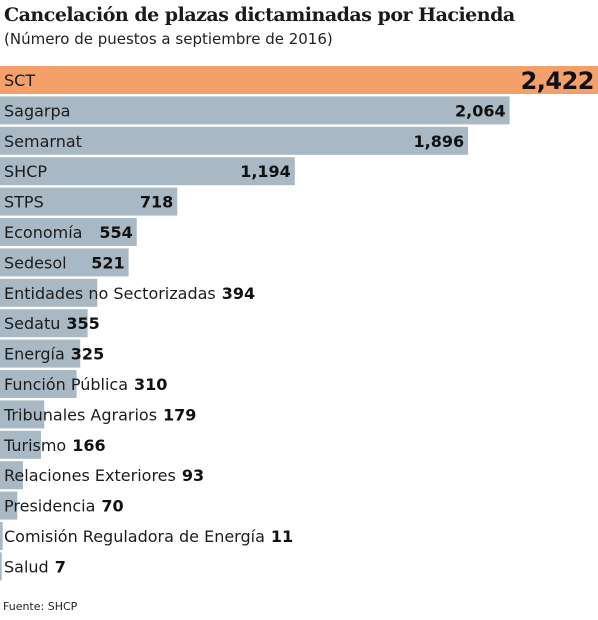 This screenshot has width=598, height=620. What do you see at coordinates (255, 110) in the screenshot?
I see `bar-sagarpa` at bounding box center [255, 110].